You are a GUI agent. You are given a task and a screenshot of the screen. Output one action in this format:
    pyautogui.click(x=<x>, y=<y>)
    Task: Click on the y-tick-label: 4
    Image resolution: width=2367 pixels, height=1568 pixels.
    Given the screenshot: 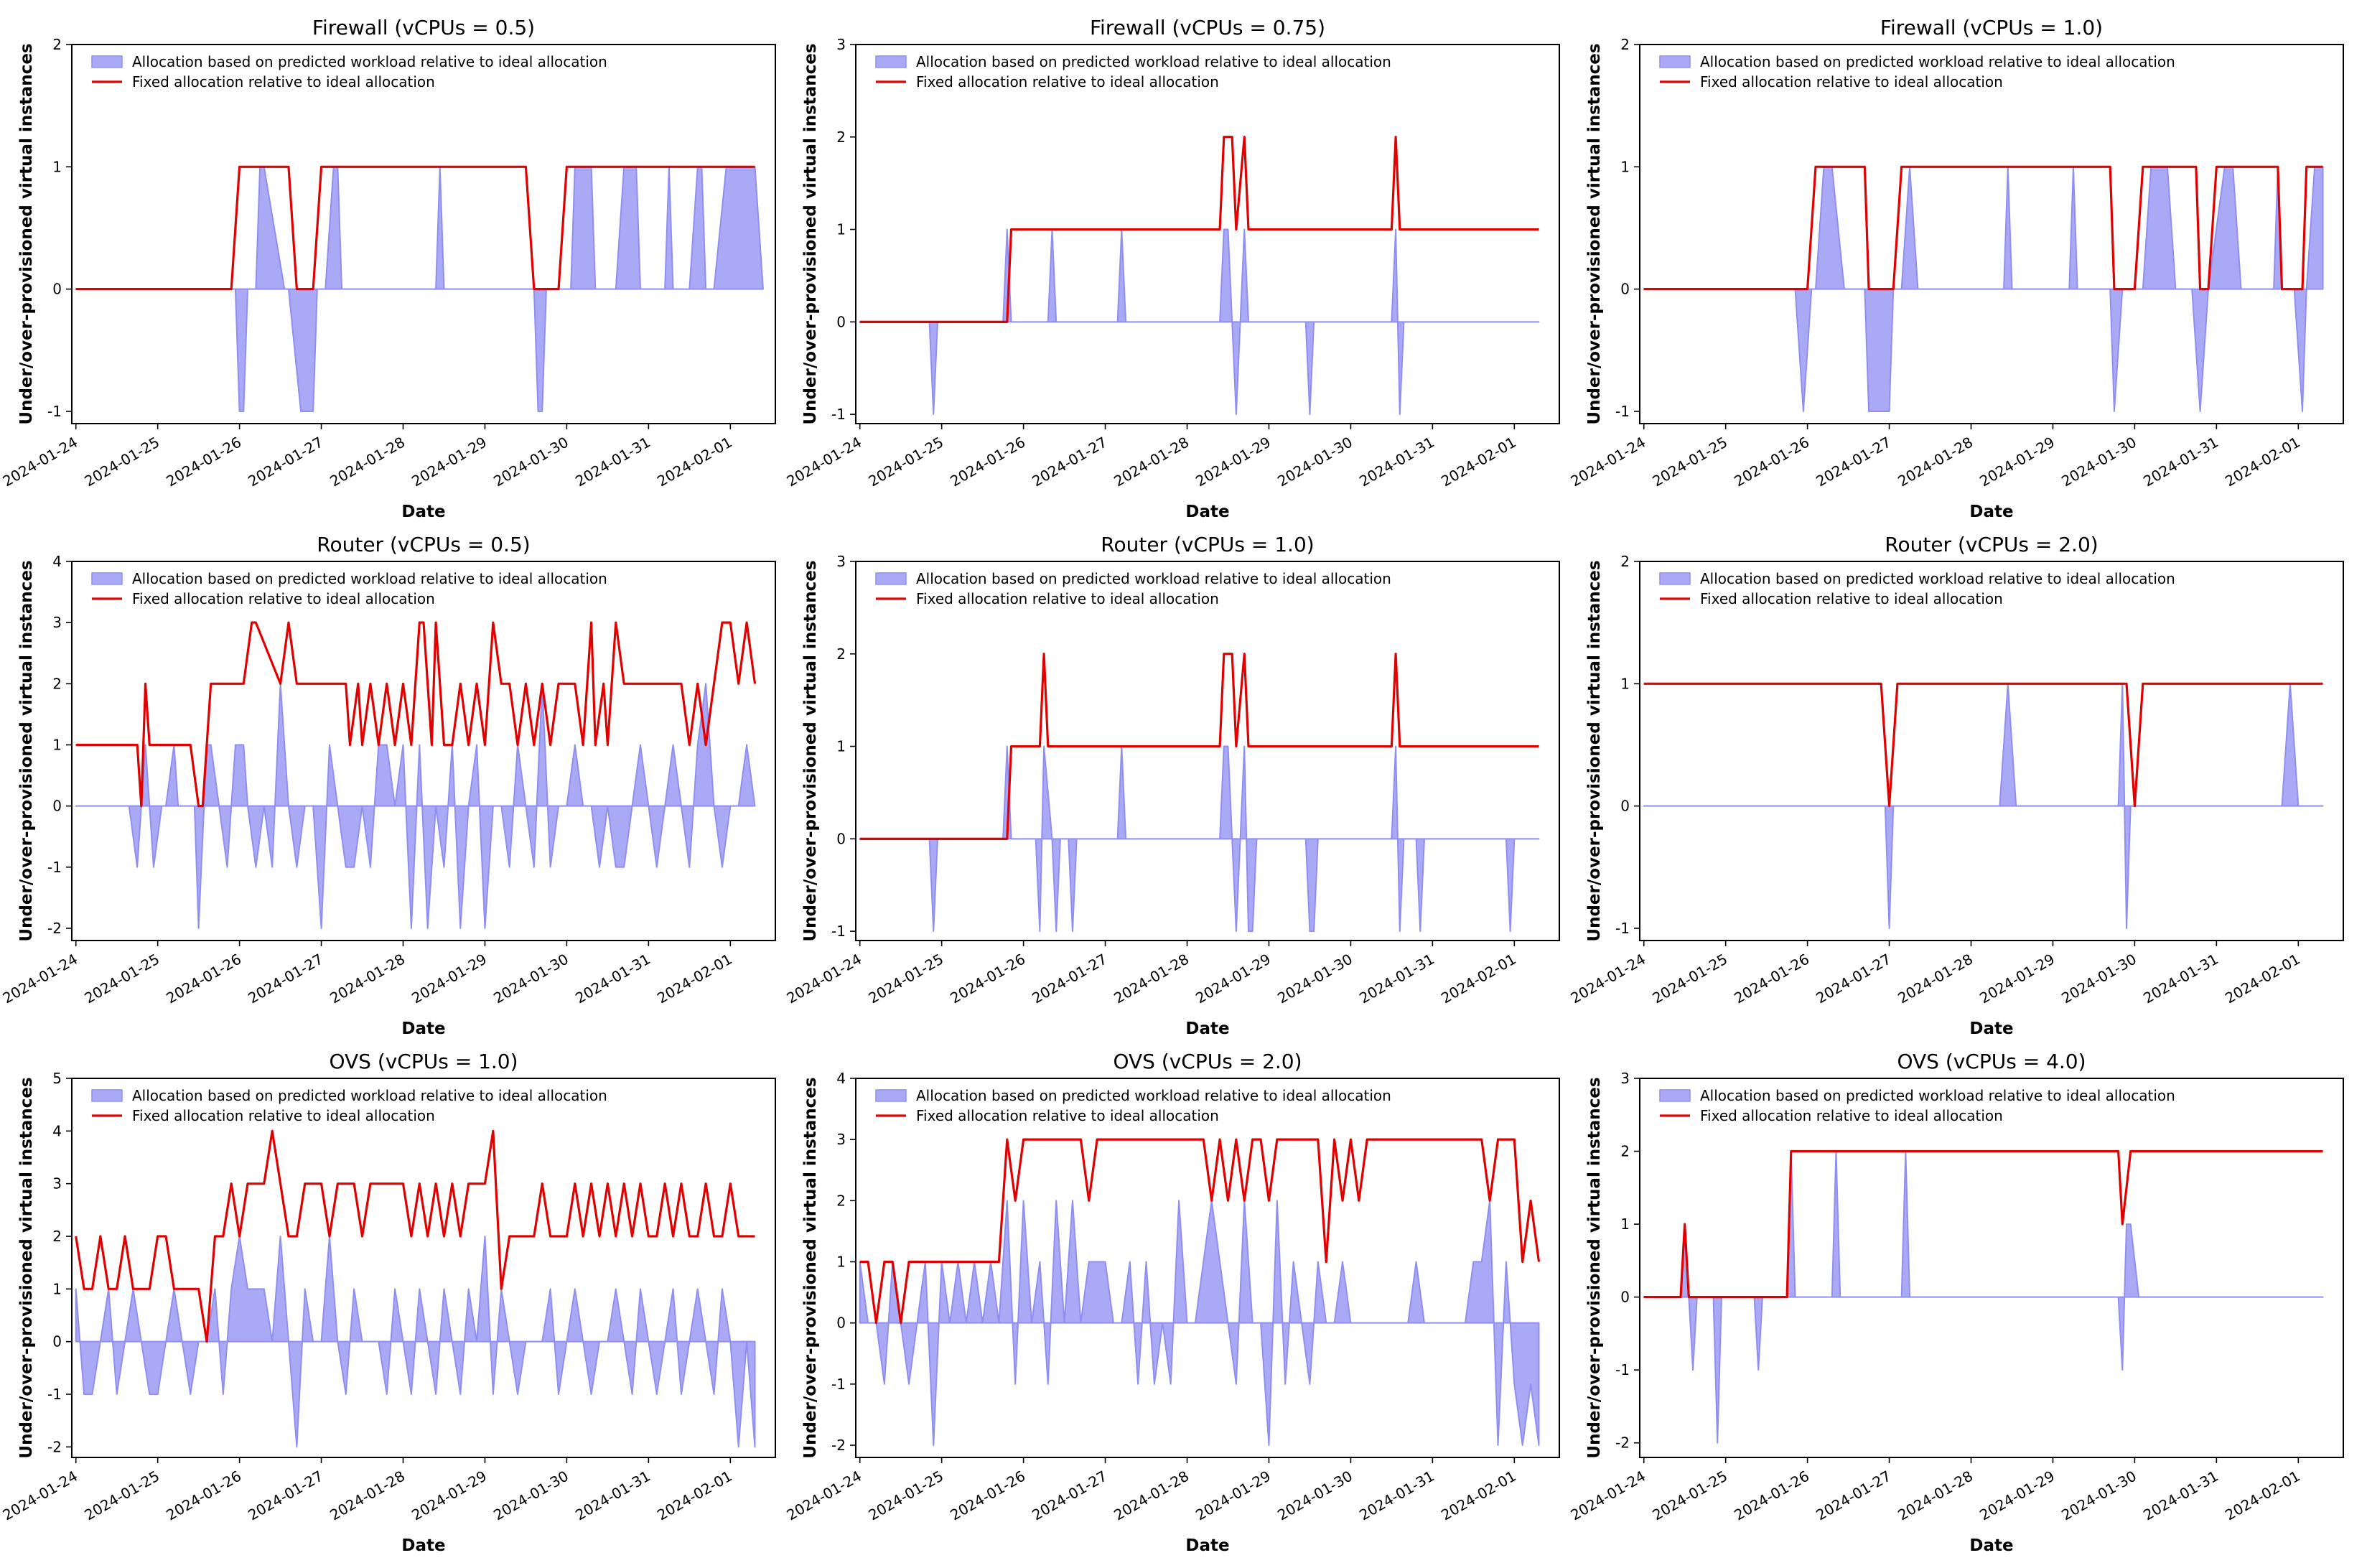 What is the action you would take?
    pyautogui.click(x=841, y=1078)
    